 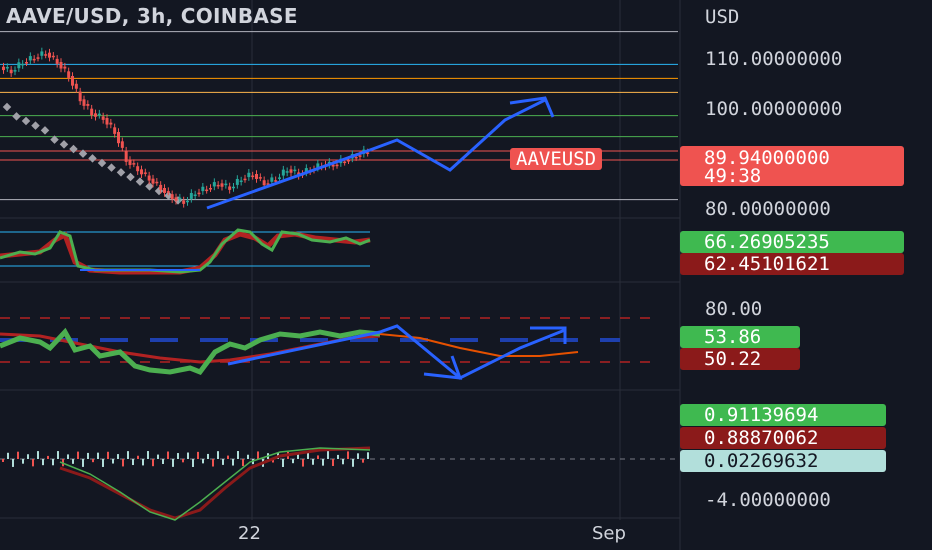 What do you see at coordinates (609, 533) in the screenshot?
I see `time-tick-sep: Sep` at bounding box center [609, 533].